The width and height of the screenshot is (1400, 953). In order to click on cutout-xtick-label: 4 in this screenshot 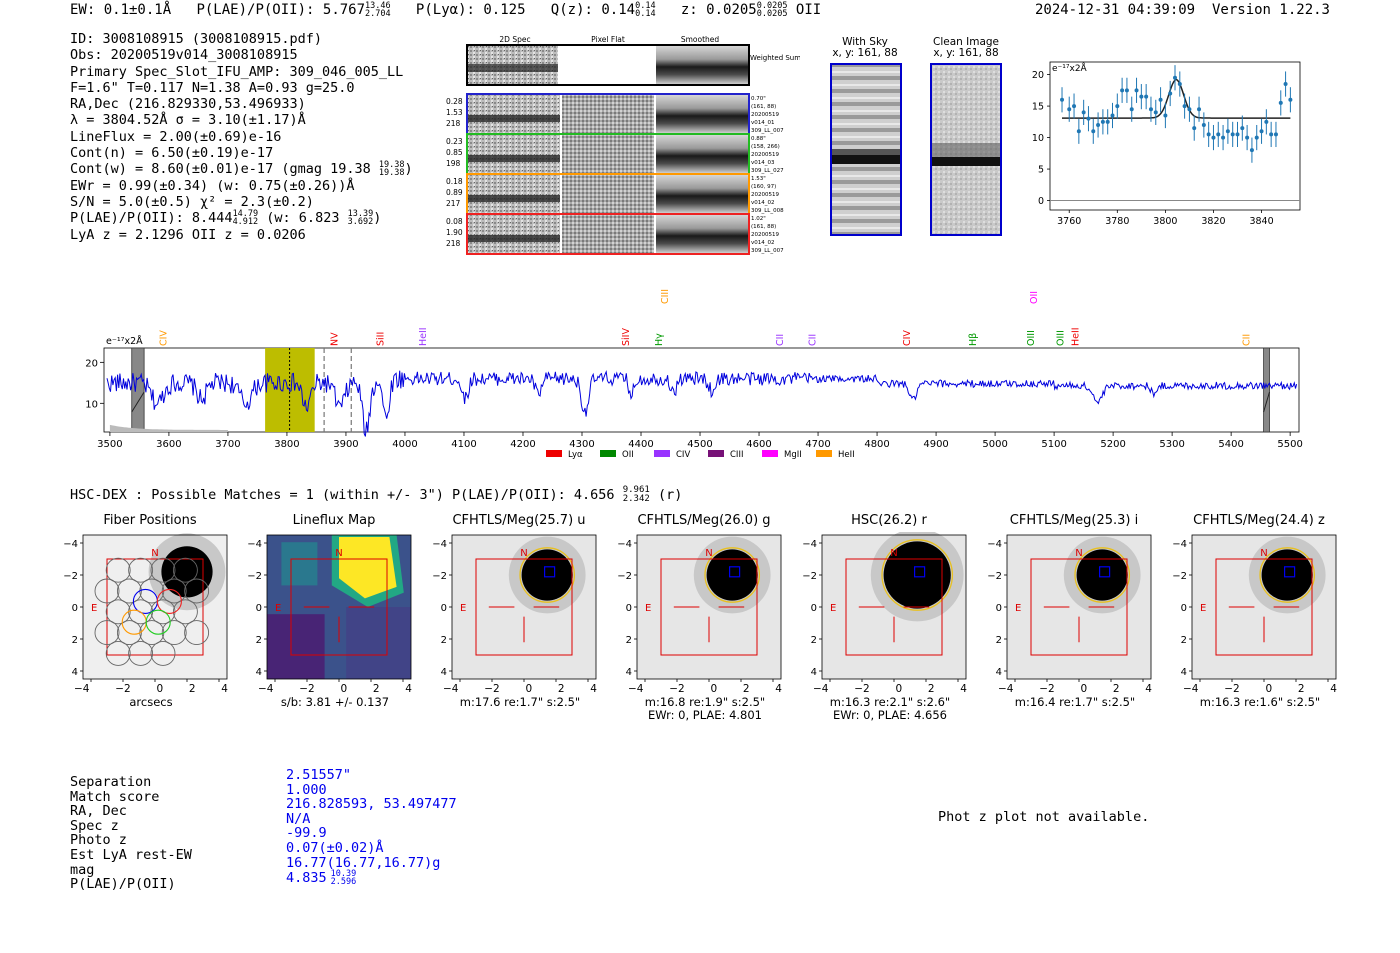, I will do `click(778, 689)`.